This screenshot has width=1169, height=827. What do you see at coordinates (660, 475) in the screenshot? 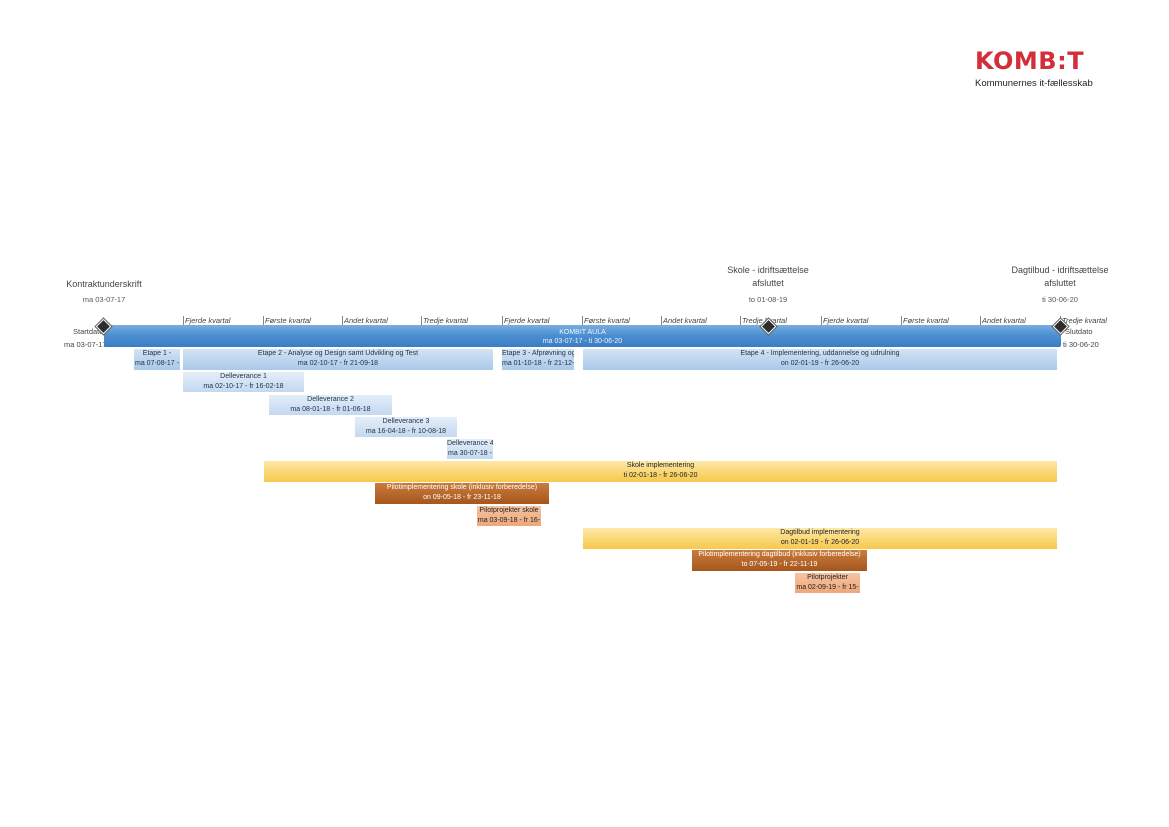
I see `task-dates: ti 02-01-18 - fr 26-06-20` at bounding box center [660, 475].